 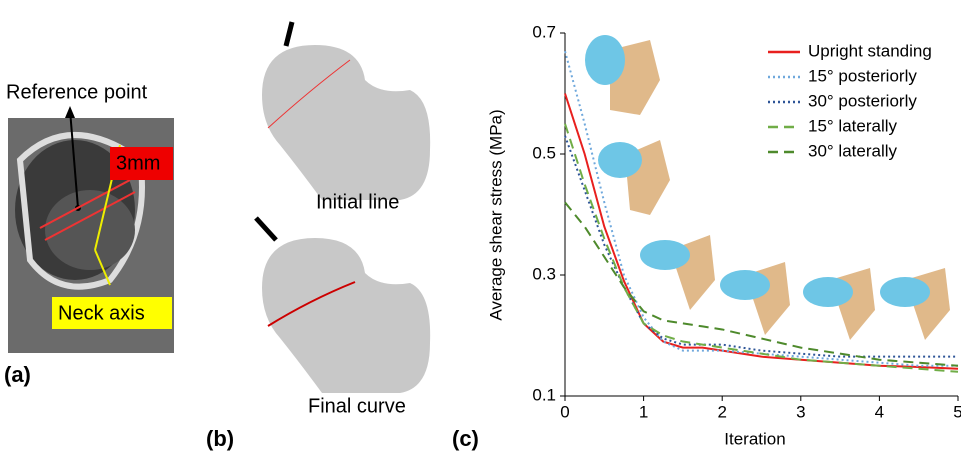 I want to click on panel-a: 3mm Neck axis Reference point (a), so click(x=89, y=234).